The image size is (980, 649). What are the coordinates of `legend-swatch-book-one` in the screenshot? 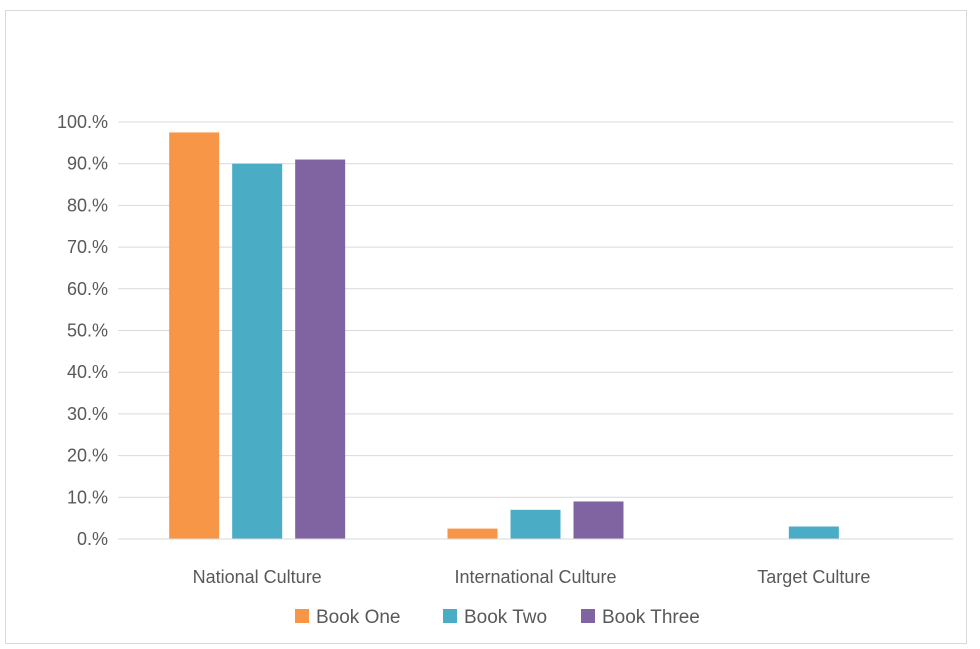 It's located at (302, 616).